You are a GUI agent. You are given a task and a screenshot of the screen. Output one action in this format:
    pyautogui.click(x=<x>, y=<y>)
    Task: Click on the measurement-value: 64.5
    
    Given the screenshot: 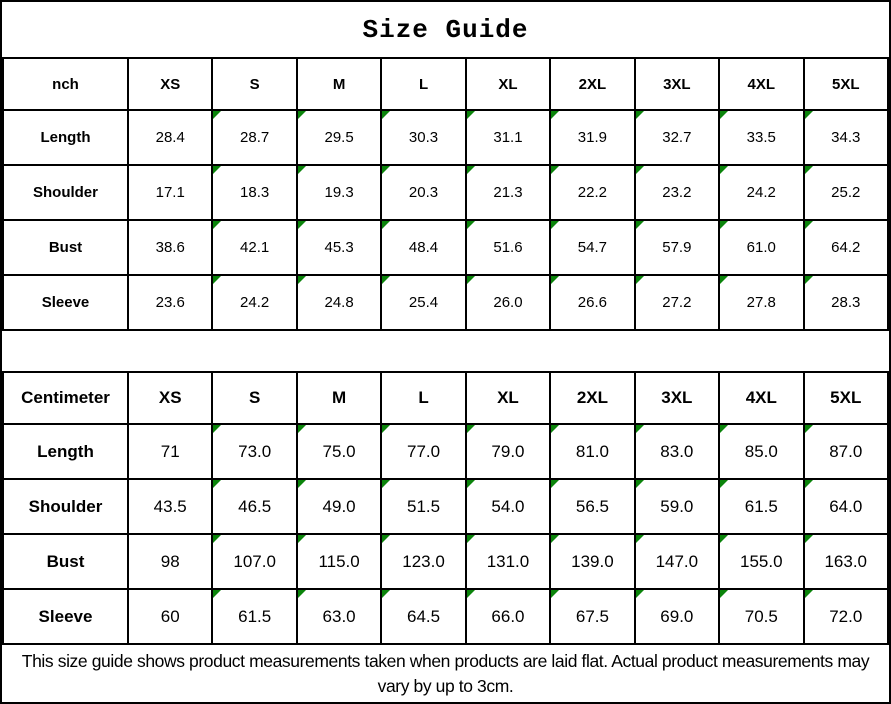 What is the action you would take?
    pyautogui.click(x=423, y=616)
    